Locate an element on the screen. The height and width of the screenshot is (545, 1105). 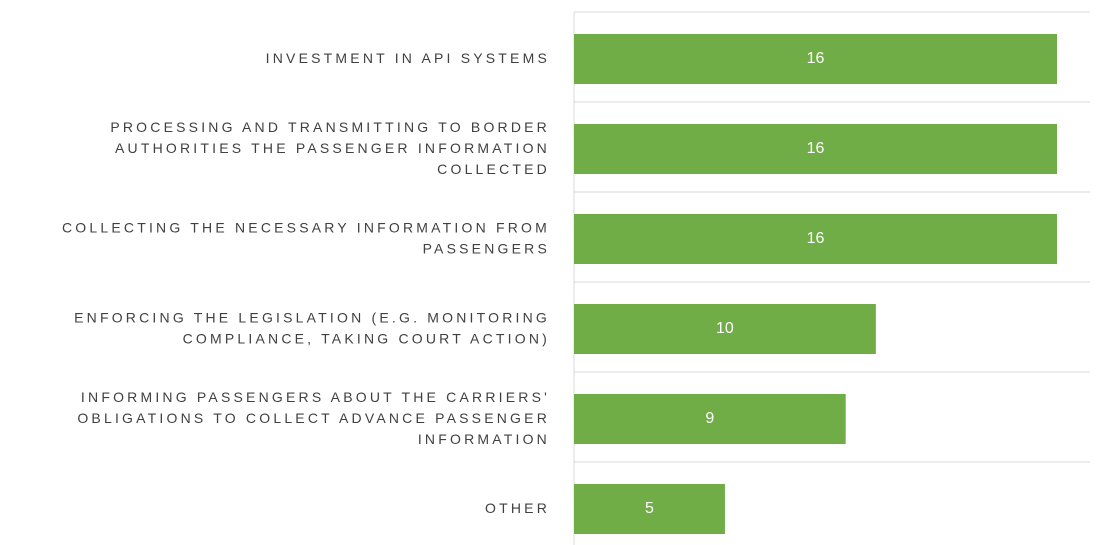
category-label: INVESTMENT IN API SYSTEMS is located at coordinates (408, 58).